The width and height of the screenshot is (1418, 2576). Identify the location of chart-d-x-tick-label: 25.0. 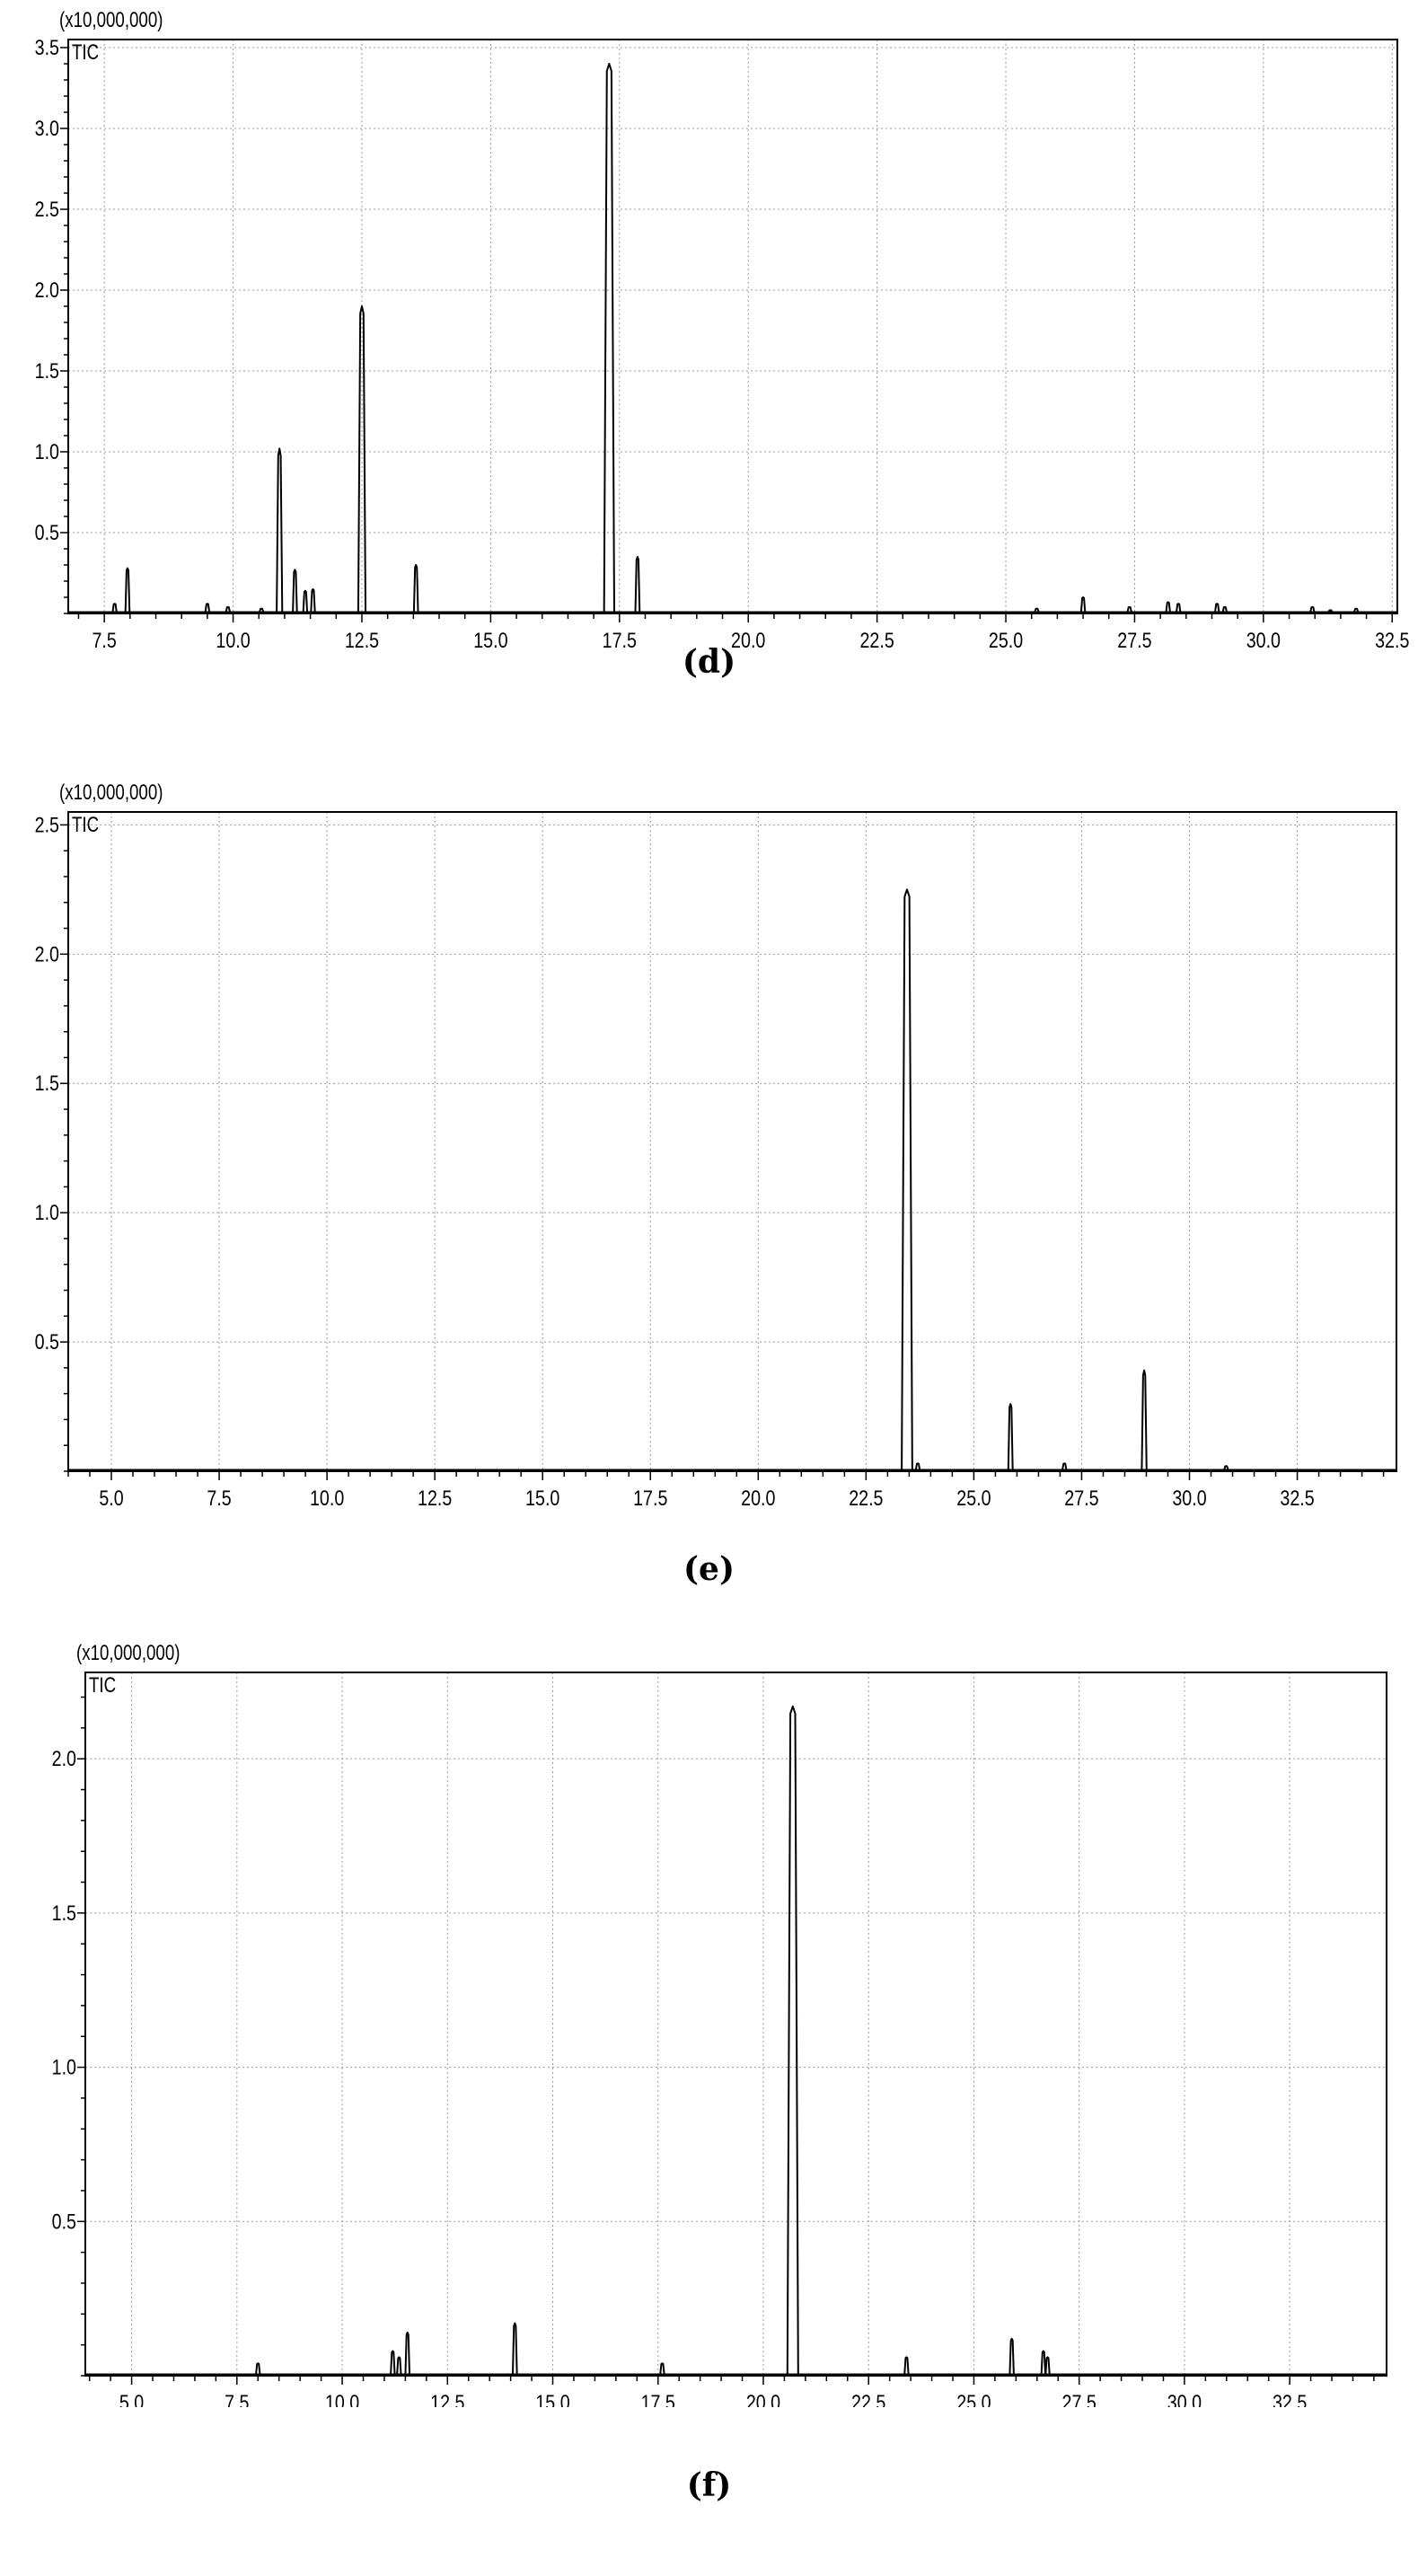
(1006, 640).